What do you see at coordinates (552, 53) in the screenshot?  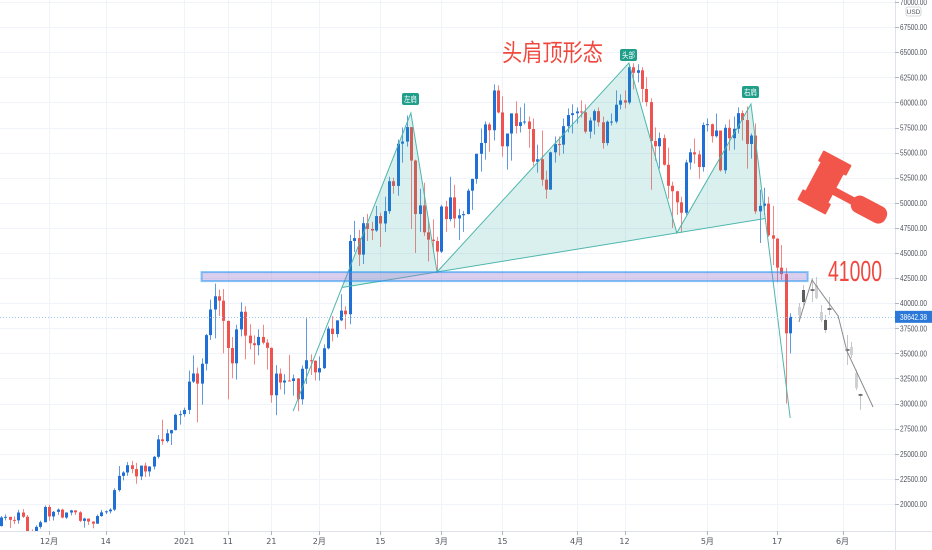 I see `pattern-title-text: 头肩顶形态` at bounding box center [552, 53].